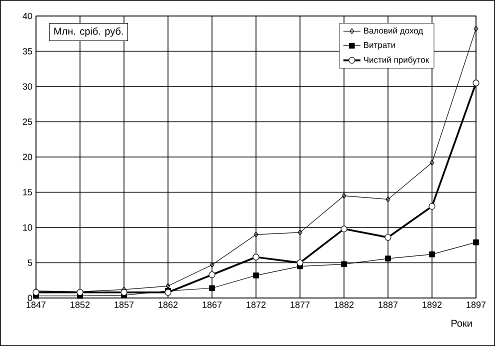 This screenshot has width=495, height=346. I want to click on y-axis-title: Млн. сріб. руб., so click(88, 32).